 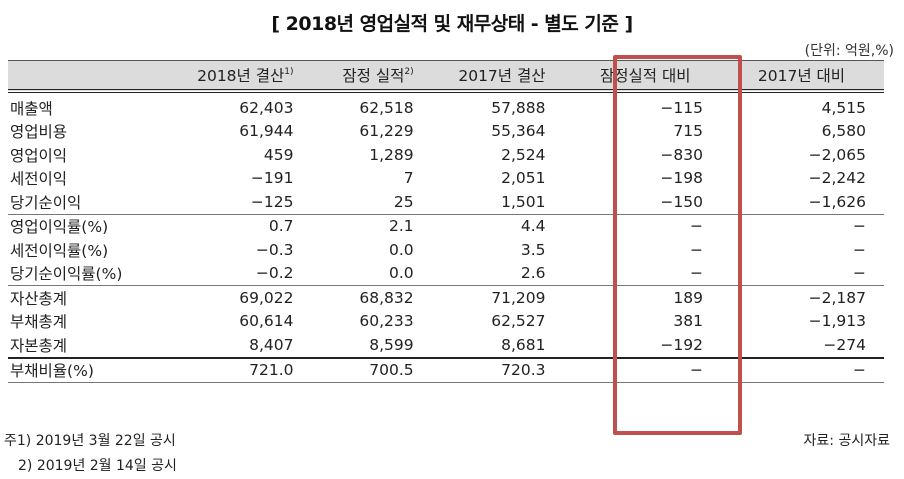 I want to click on cell-2018: 69,022, so click(x=233, y=297).